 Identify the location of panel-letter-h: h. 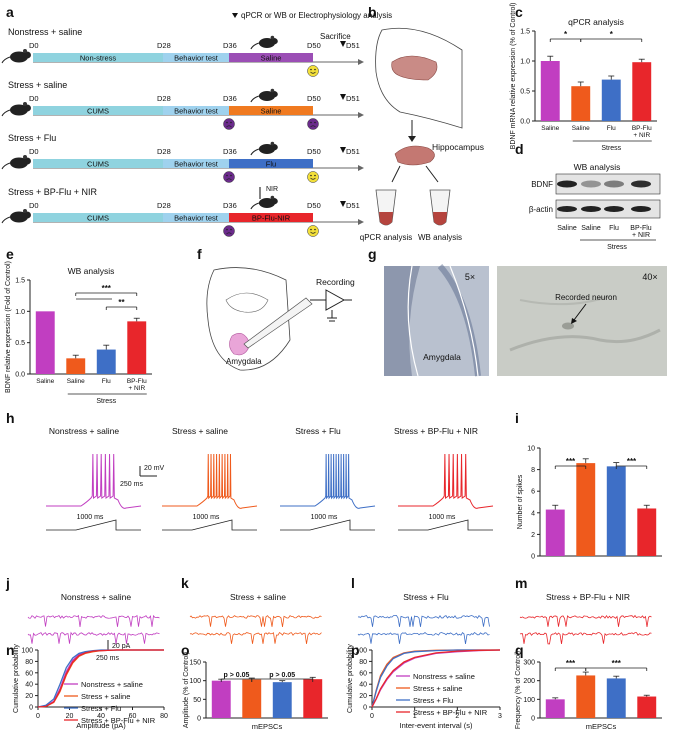
(10, 418).